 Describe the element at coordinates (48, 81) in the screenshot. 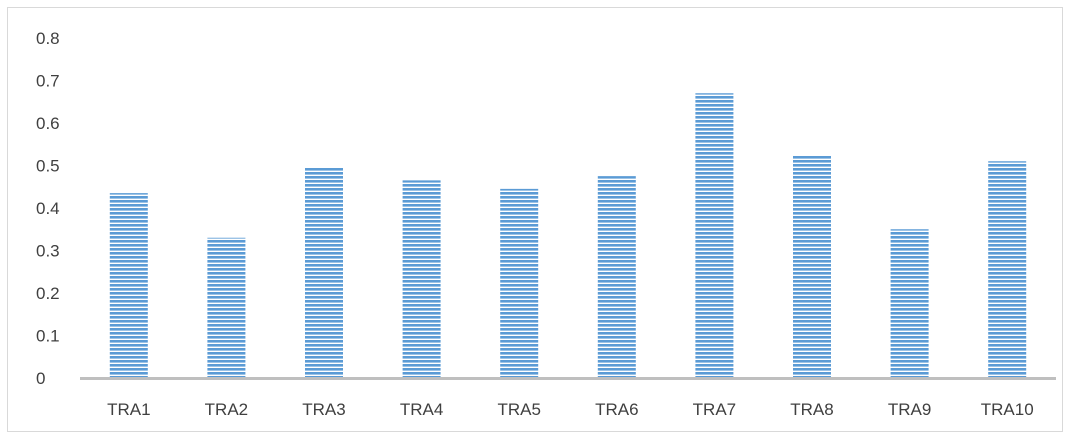

I see `y-tick-label: 0.7` at that location.